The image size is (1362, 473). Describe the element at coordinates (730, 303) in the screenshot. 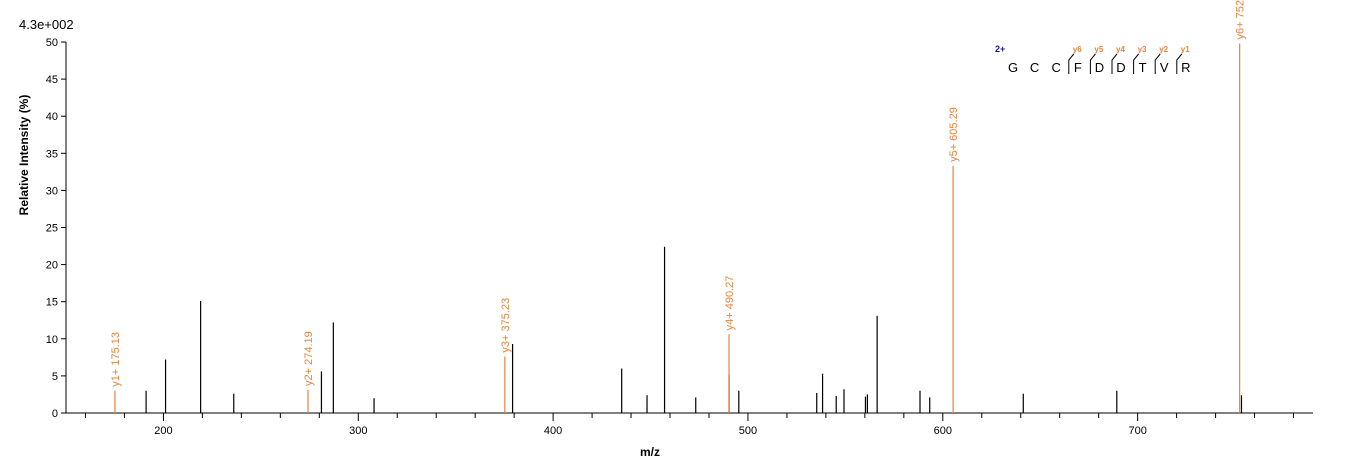

I see `peak-label: y4+ 490.27` at that location.